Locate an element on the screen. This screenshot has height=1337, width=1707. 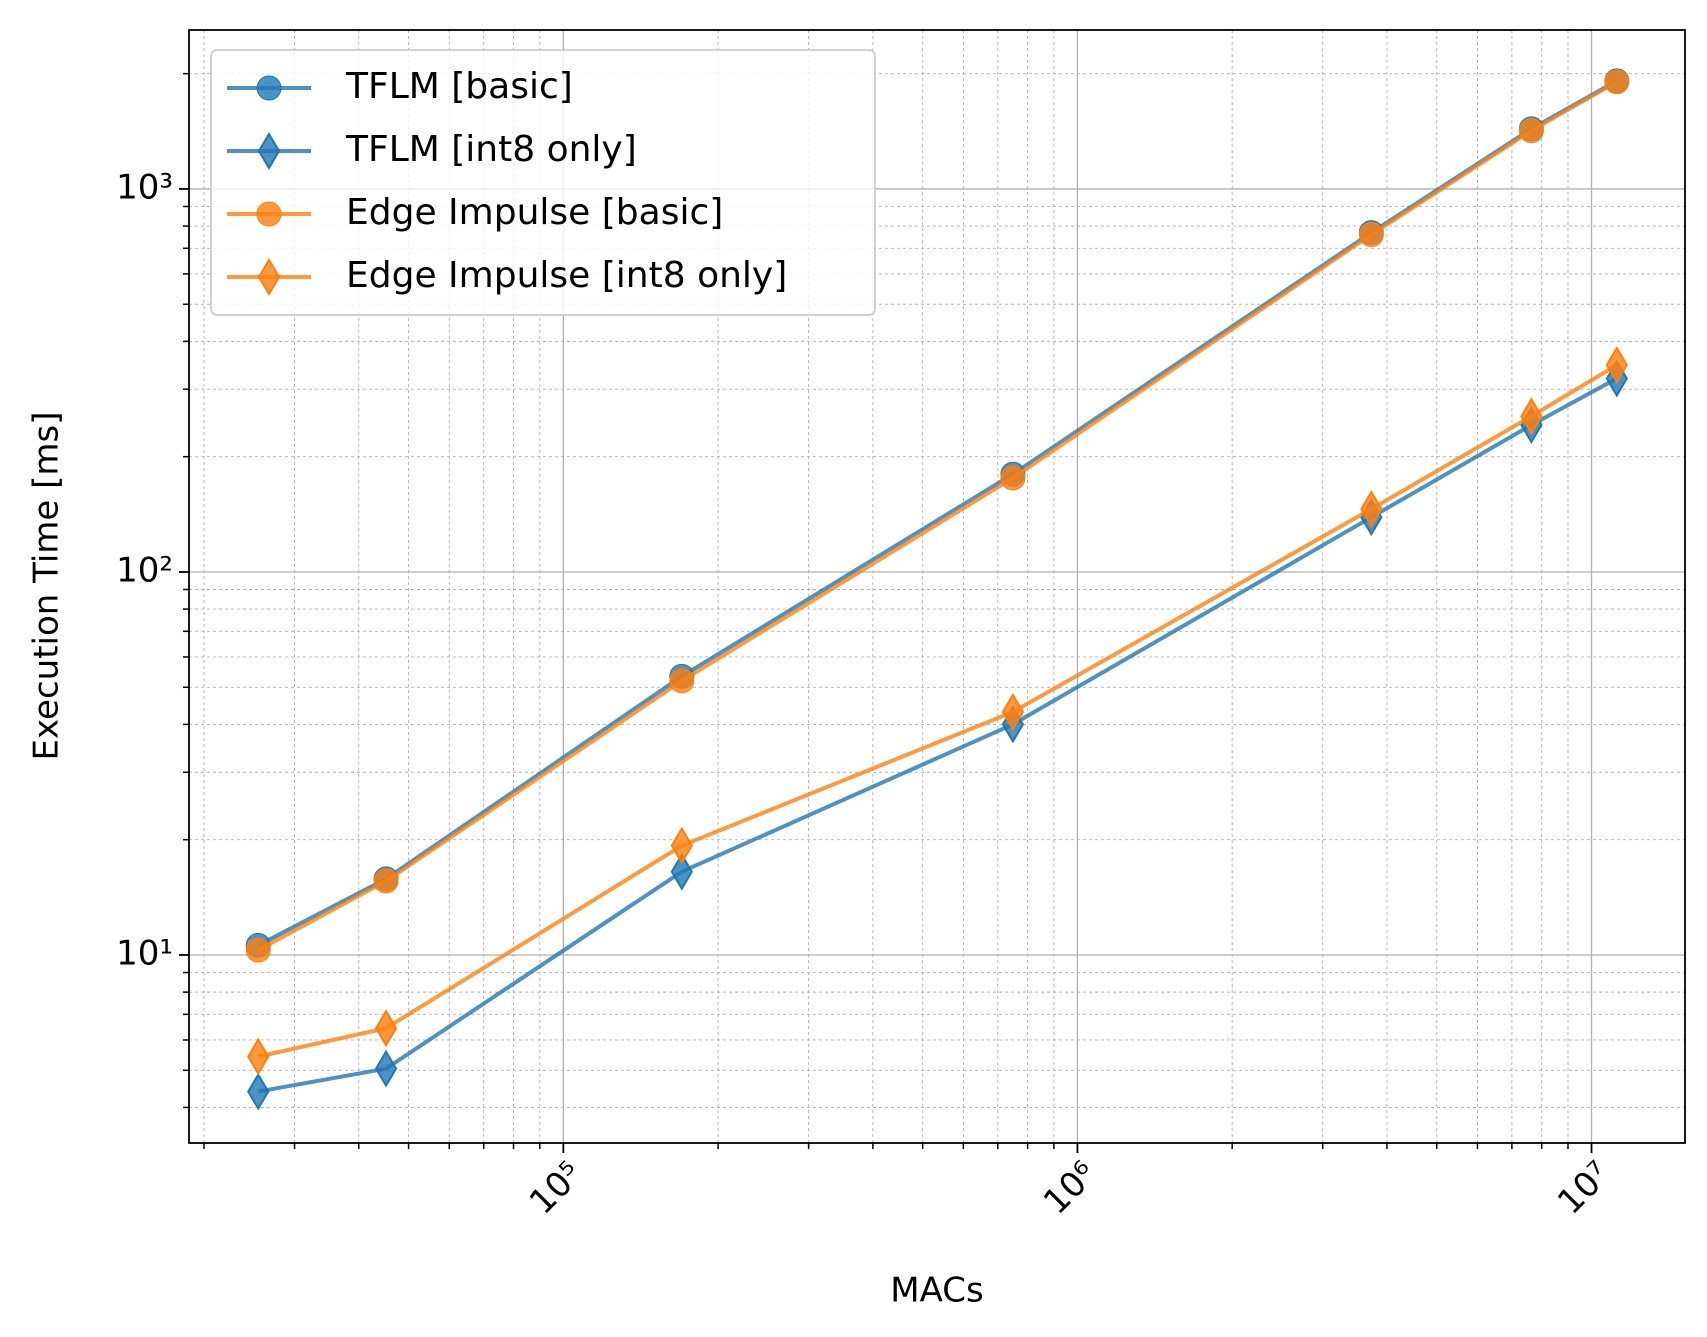
x-axis-label: MACs is located at coordinates (936, 1291).